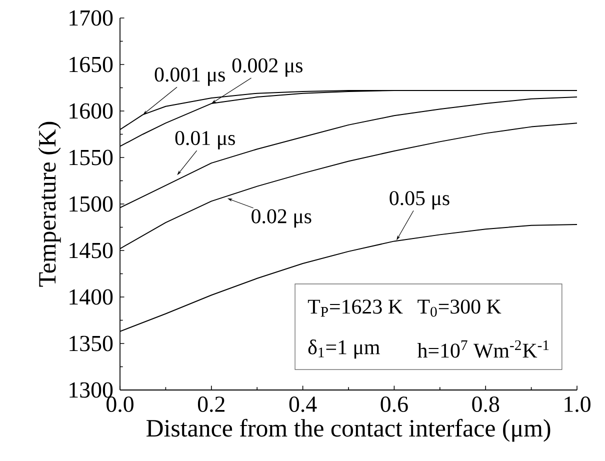 This screenshot has width=605, height=461. Describe the element at coordinates (303, 404) in the screenshot. I see `x-tick-label: 0.4` at that location.